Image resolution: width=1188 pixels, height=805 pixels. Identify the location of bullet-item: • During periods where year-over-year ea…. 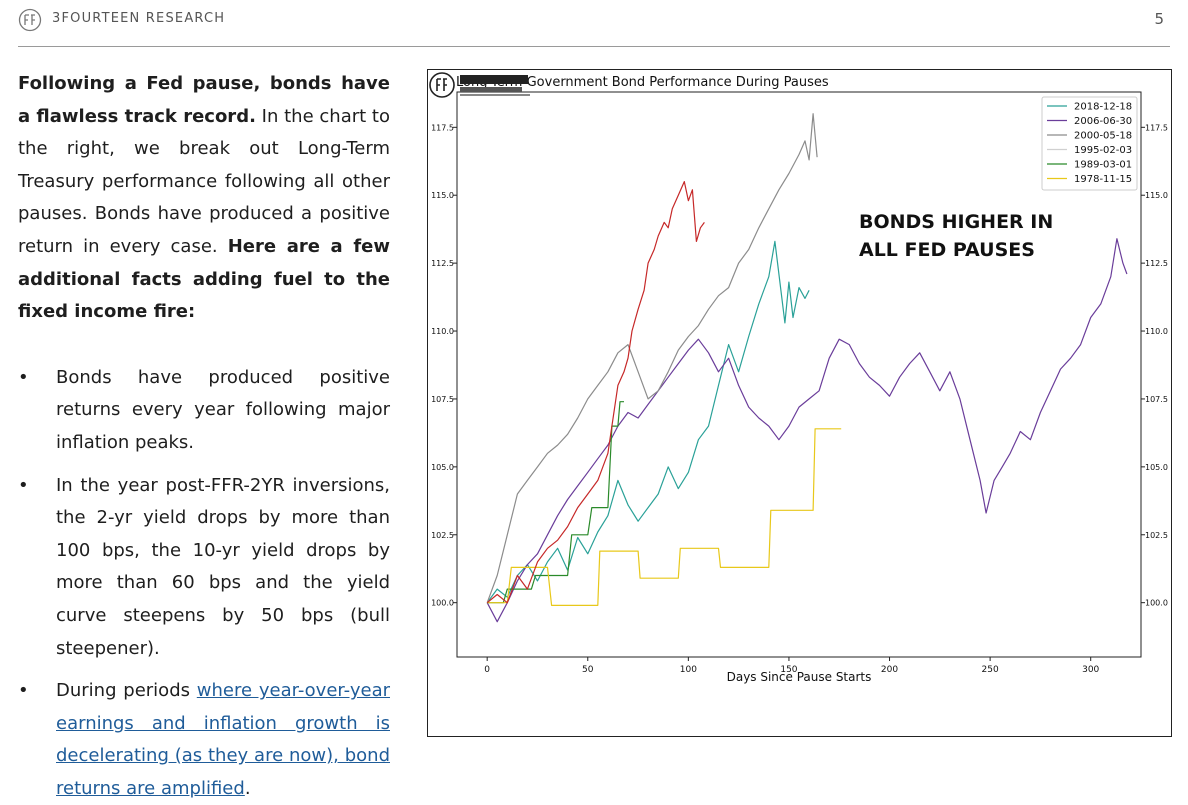
(204, 740).